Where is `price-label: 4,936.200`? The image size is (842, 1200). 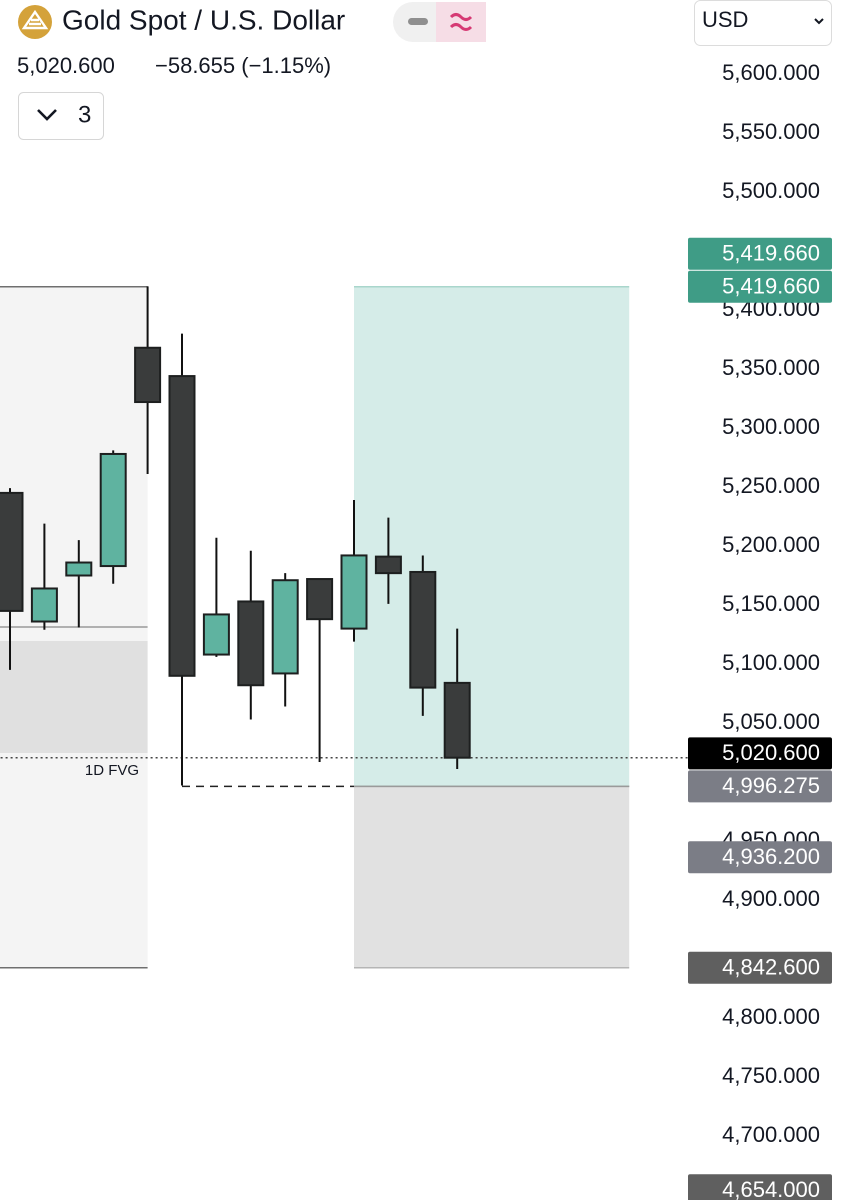 price-label: 4,936.200 is located at coordinates (771, 856).